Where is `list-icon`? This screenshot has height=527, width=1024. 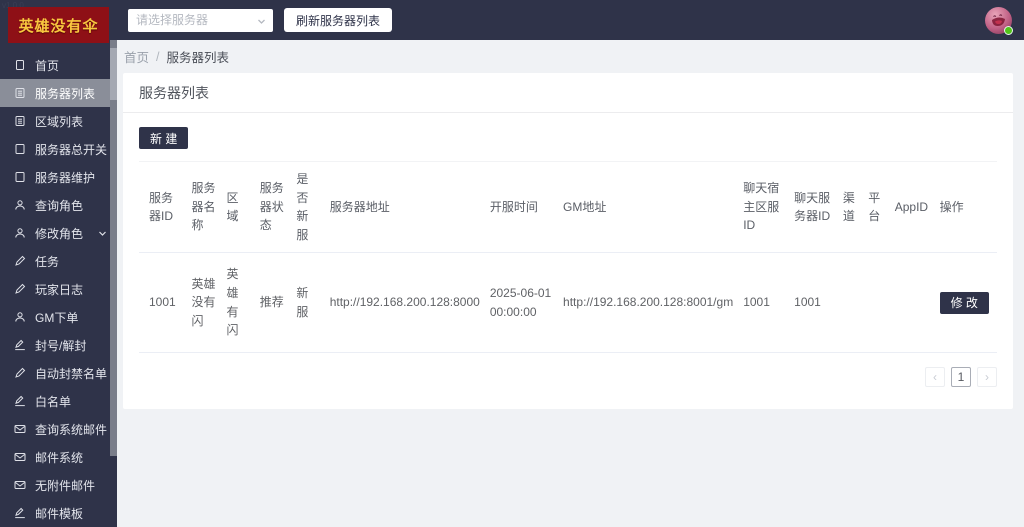
list-icon is located at coordinates (20, 121).